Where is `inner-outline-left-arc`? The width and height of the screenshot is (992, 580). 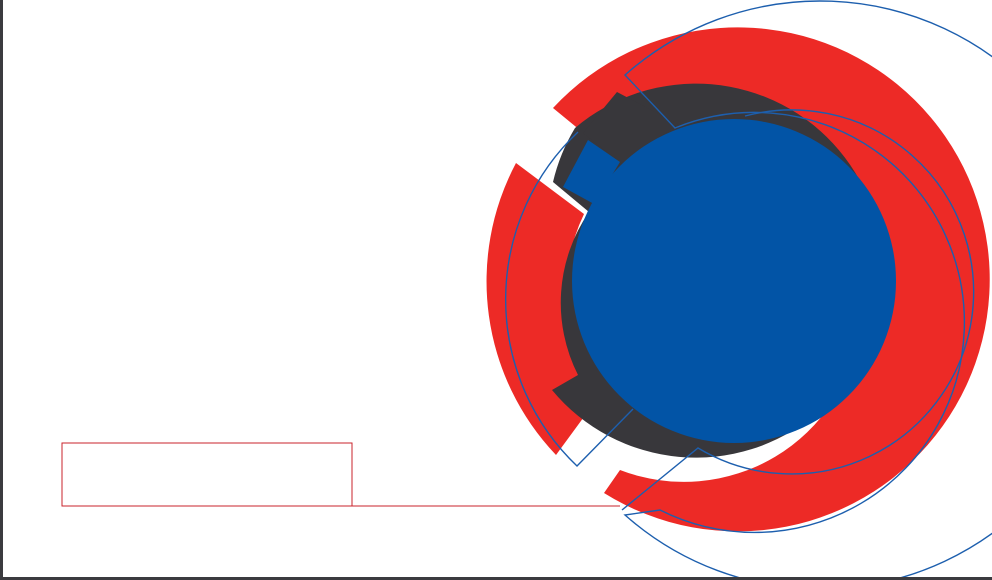
inner-outline-left-arc is located at coordinates (569, 299).